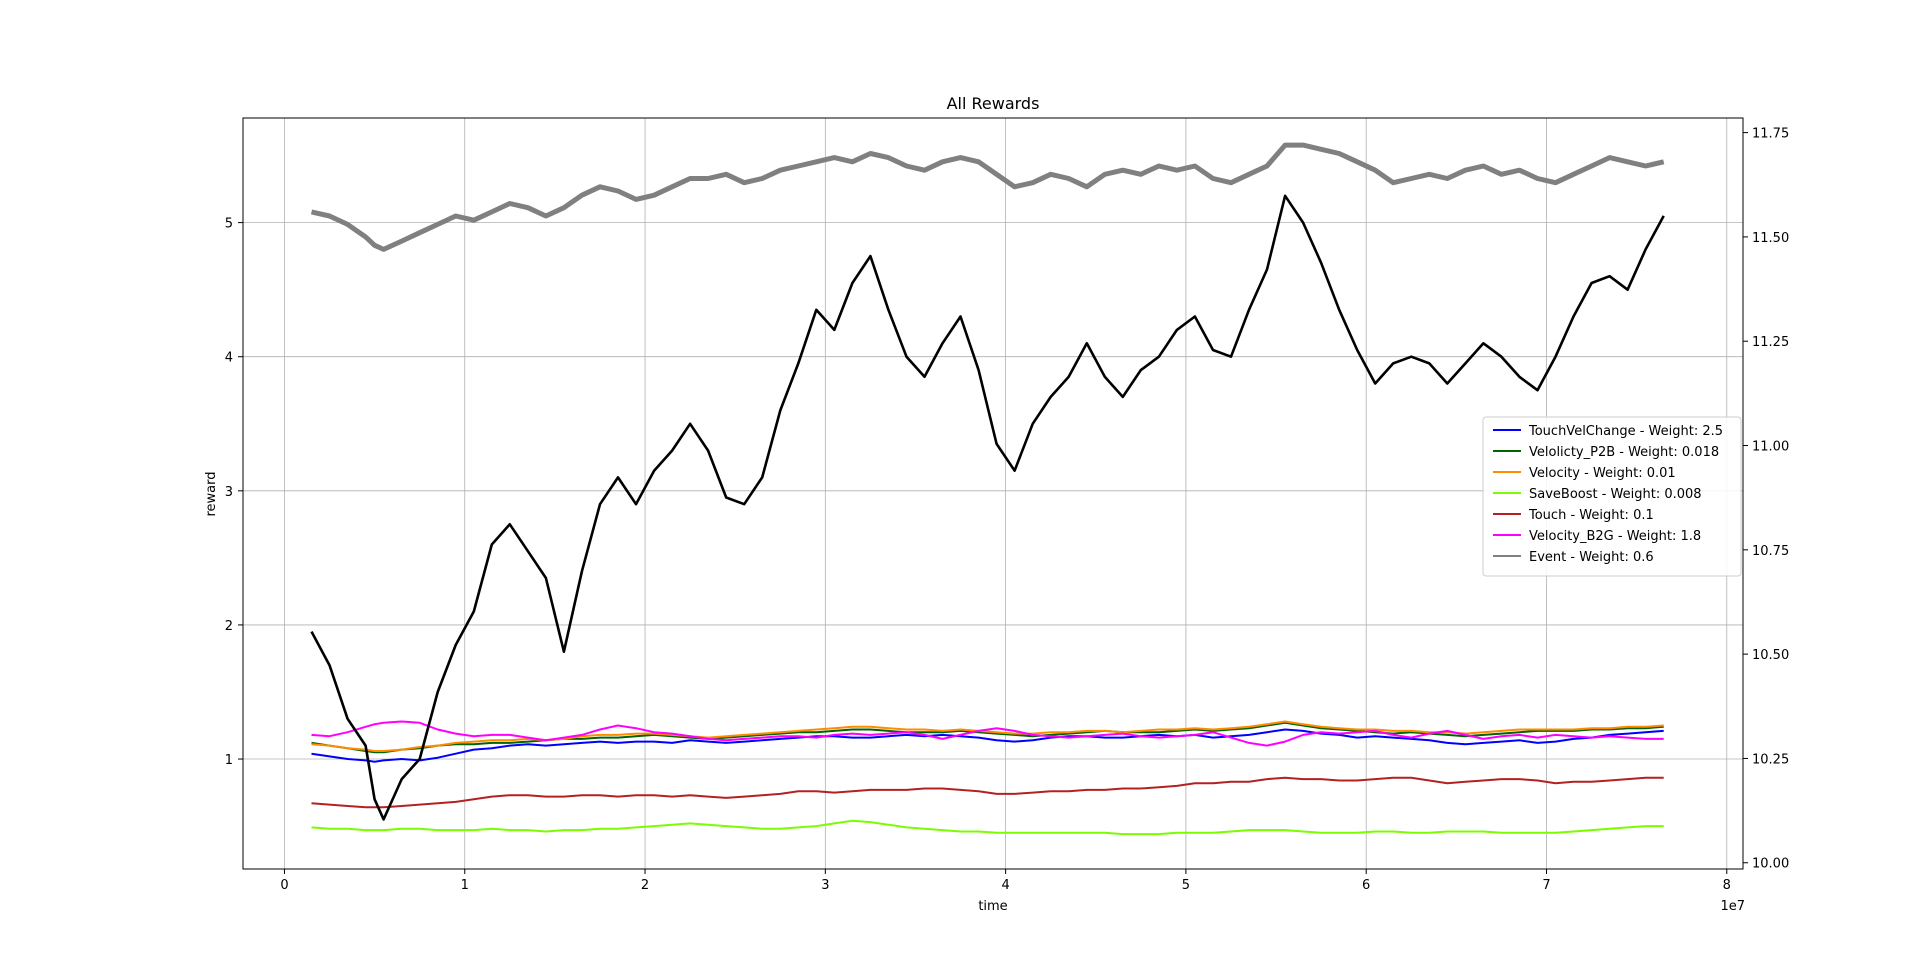 The image size is (1920, 971). I want to click on legend-label-2: Velocity - Weight: 0.01, so click(1602, 473).